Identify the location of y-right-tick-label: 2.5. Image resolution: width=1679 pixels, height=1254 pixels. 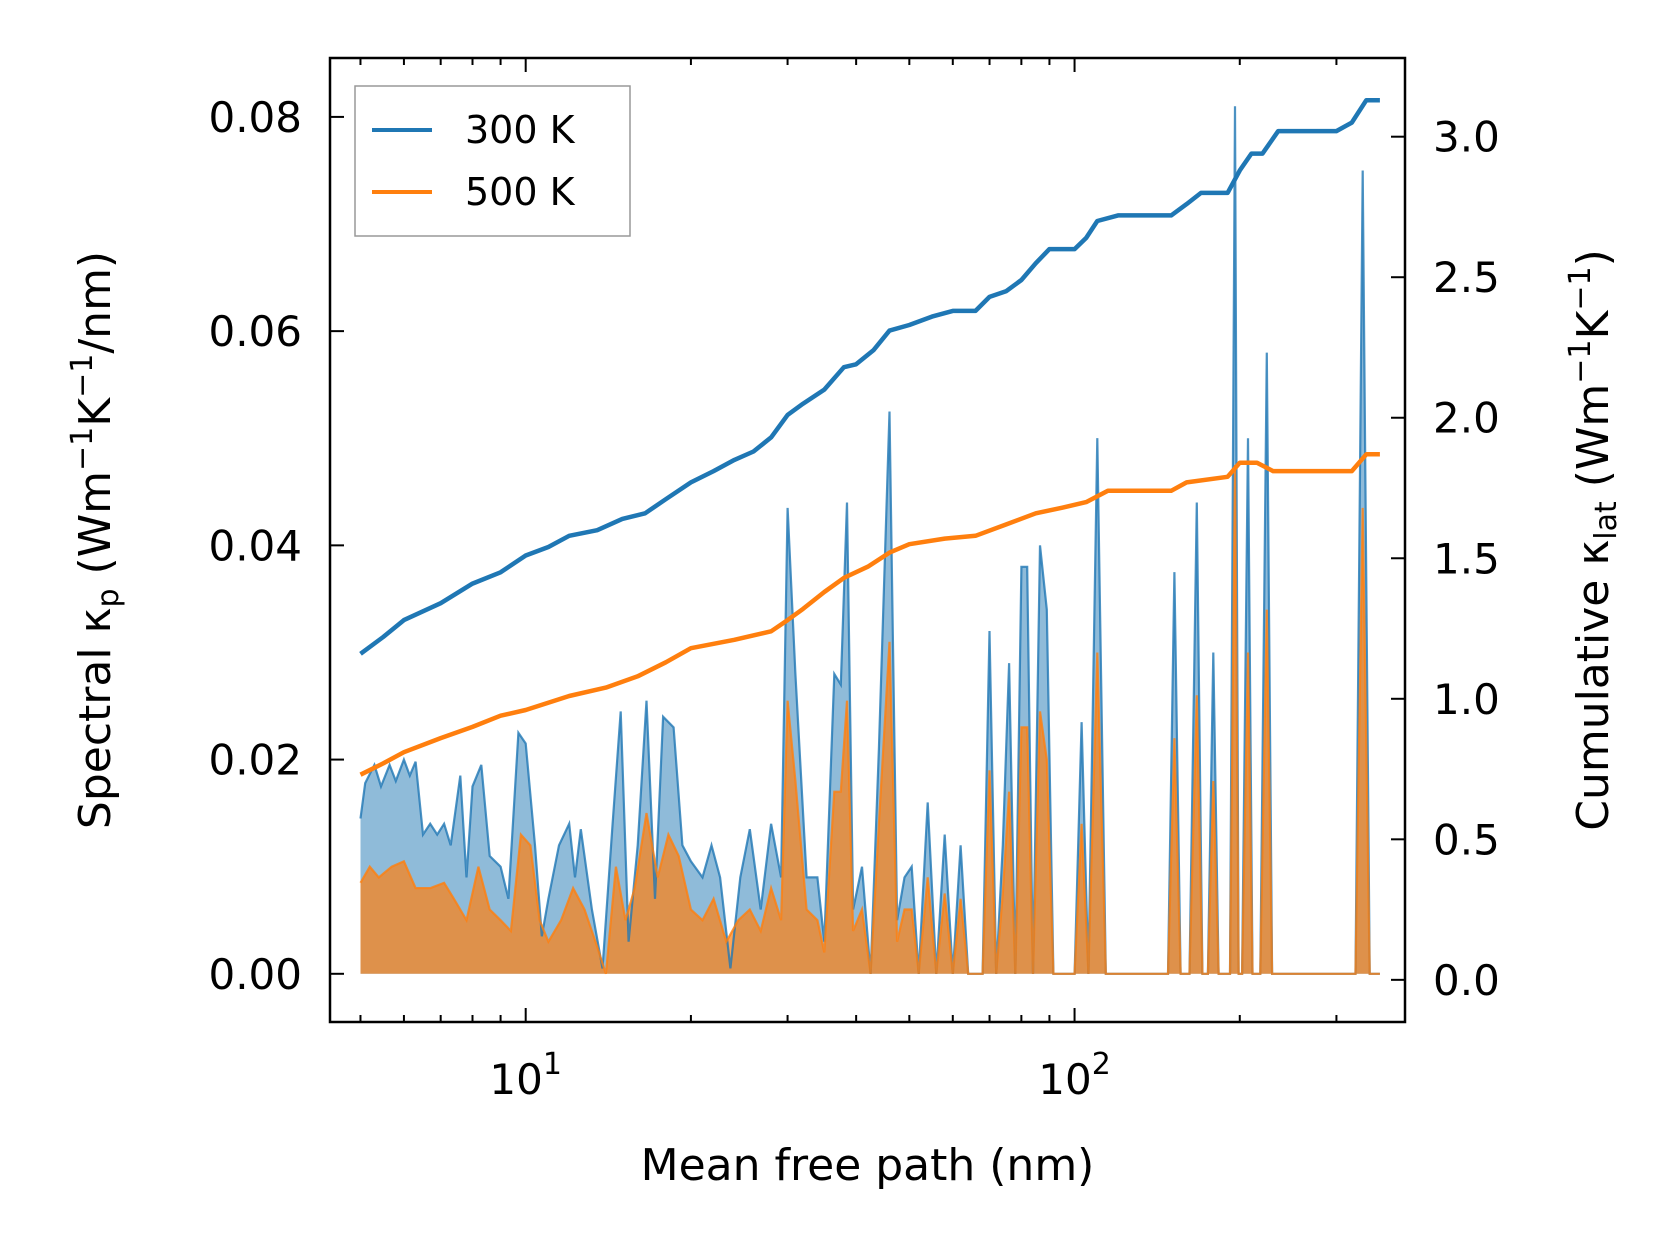
(1466, 277).